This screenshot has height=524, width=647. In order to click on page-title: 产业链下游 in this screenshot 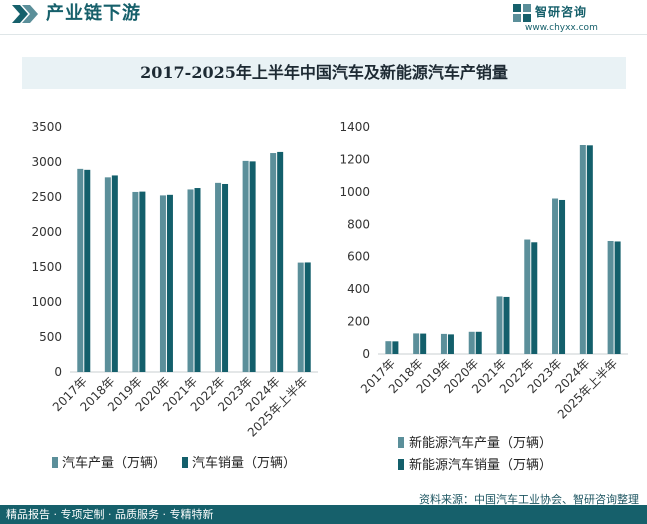, I will do `click(93, 13)`.